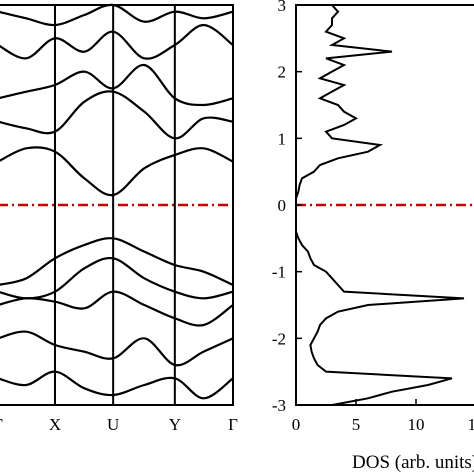 The image size is (474, 474). Describe the element at coordinates (282, 138) in the screenshot. I see `y-tick-label: 1` at that location.